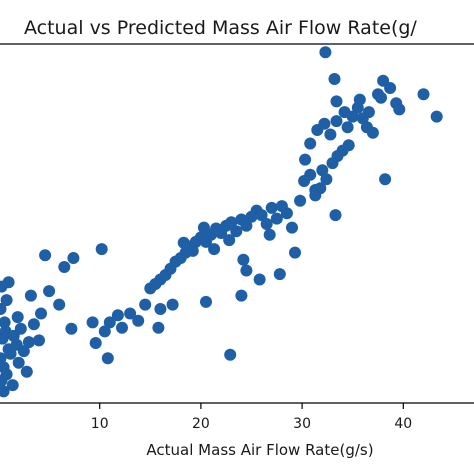  Describe the element at coordinates (259, 450) in the screenshot. I see `x-axis-label: Actual Mass Air Flow Rate(g/s)` at that location.